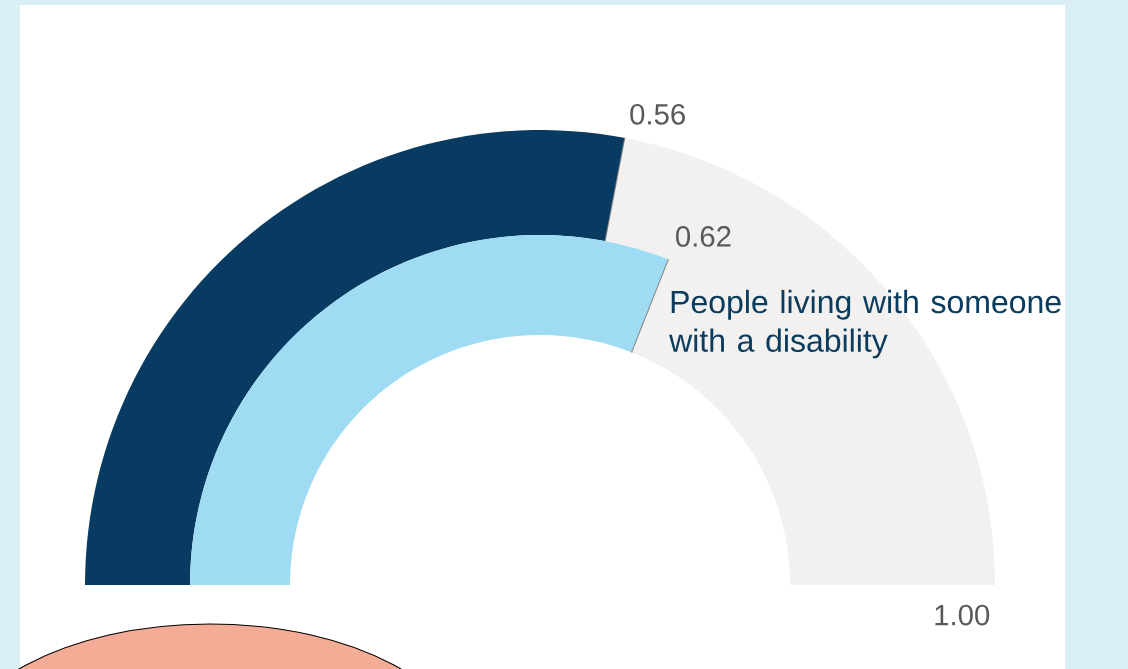  Describe the element at coordinates (703, 236) in the screenshot. I see `data-label: 0.62` at that location.